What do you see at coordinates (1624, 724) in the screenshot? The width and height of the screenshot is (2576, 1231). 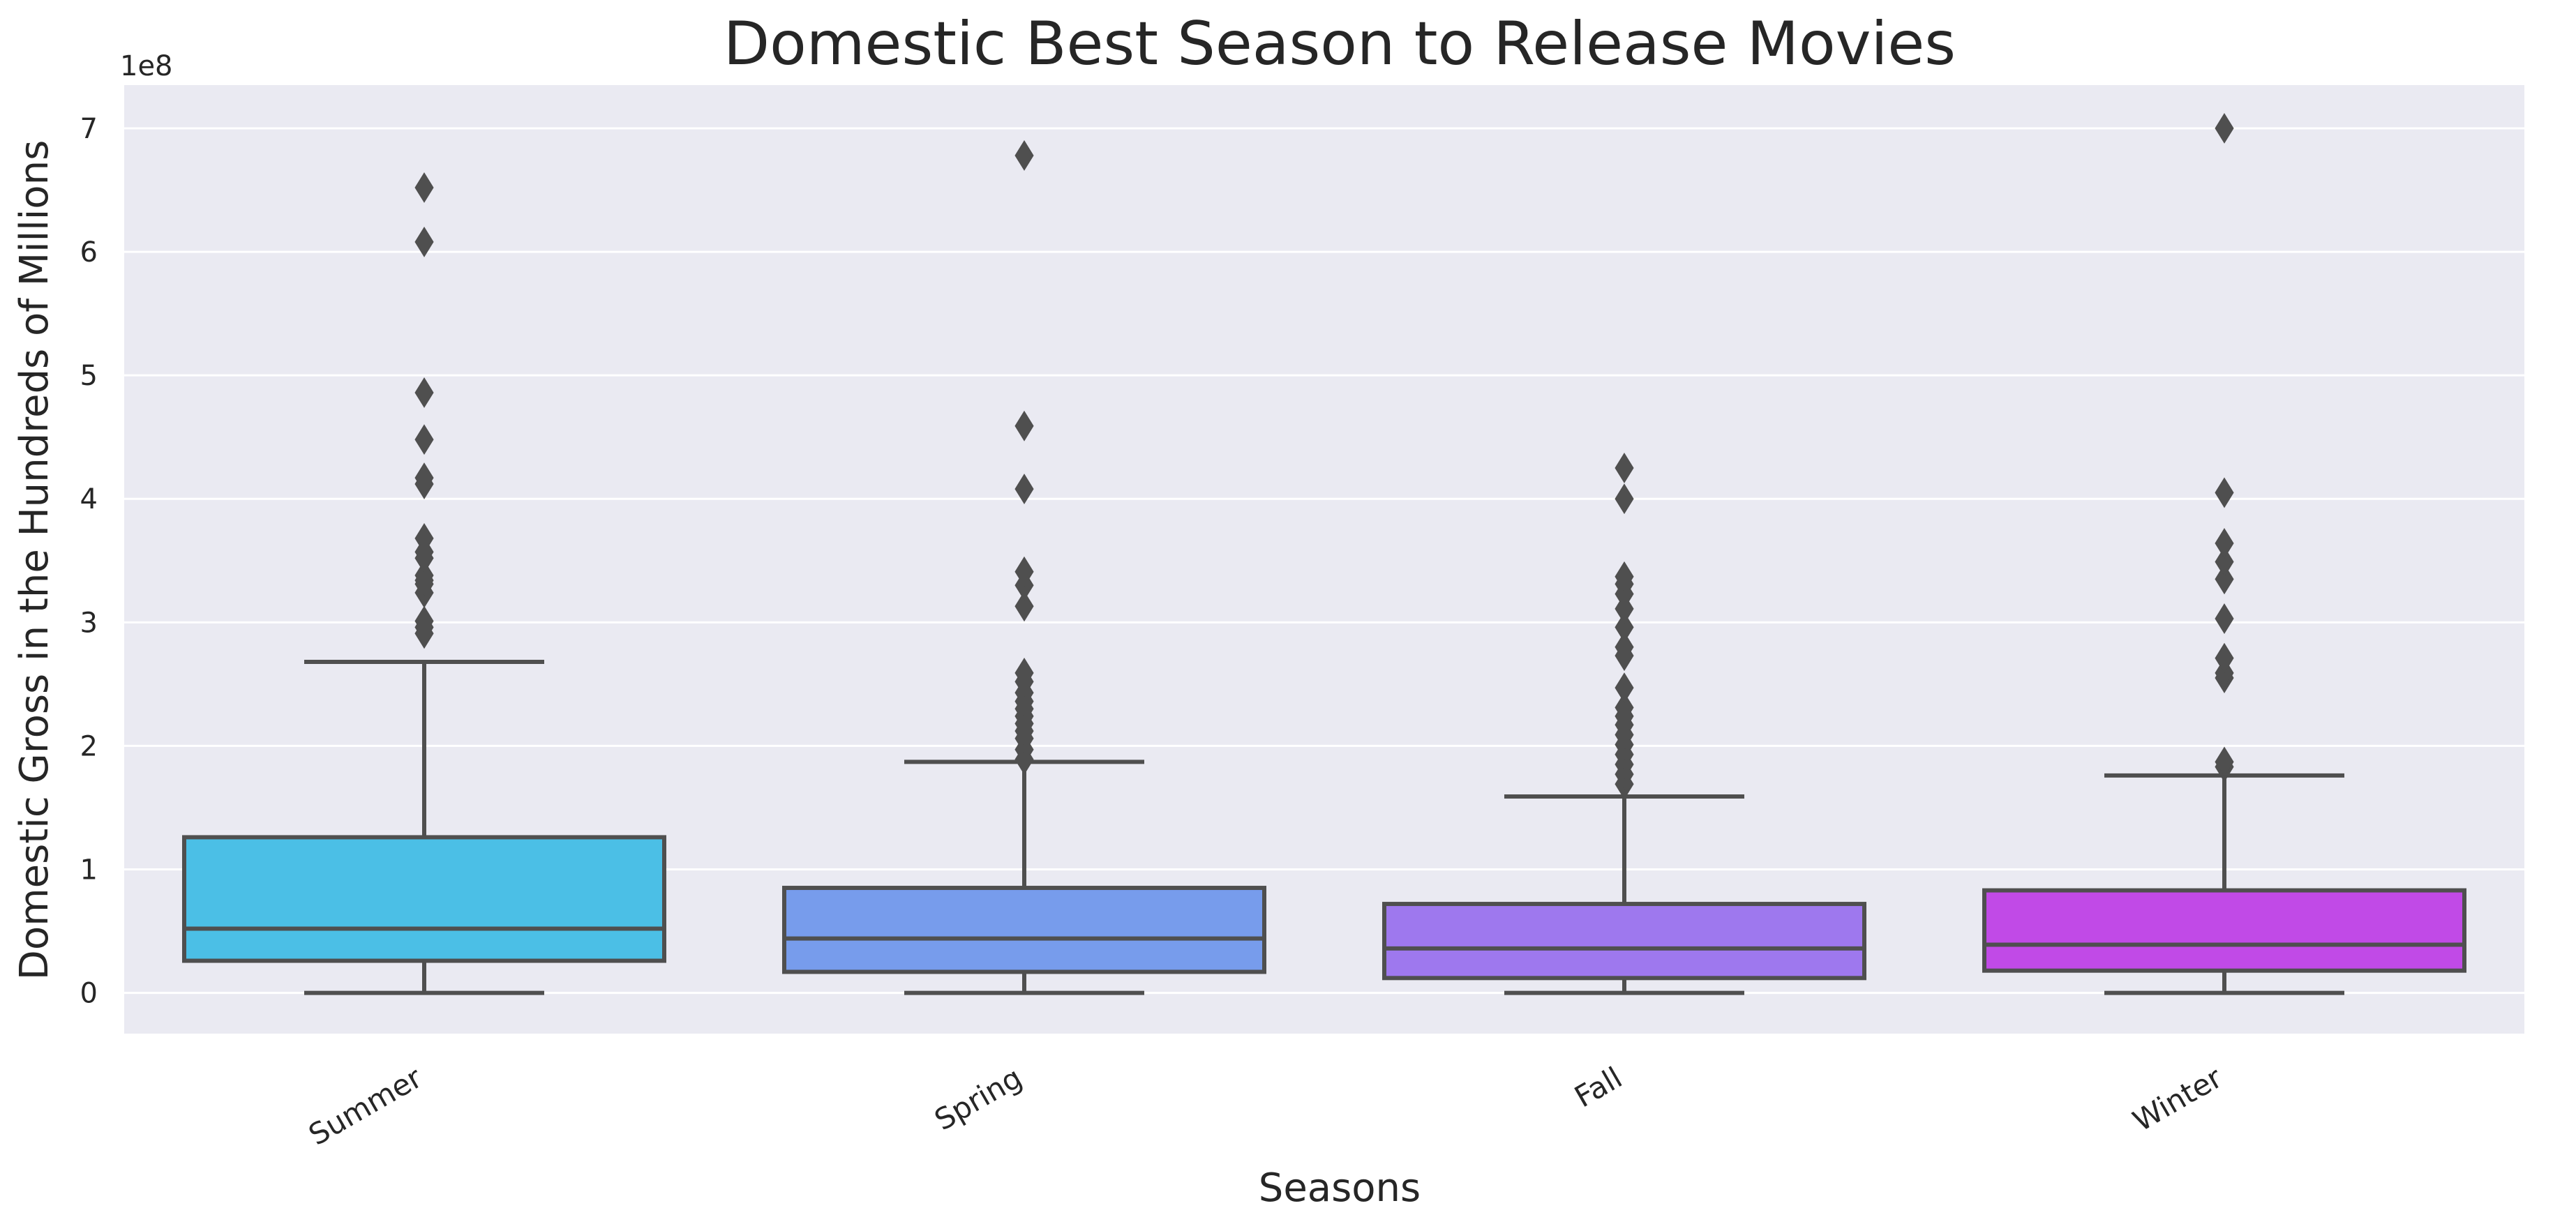 I see `box-fall` at bounding box center [1624, 724].